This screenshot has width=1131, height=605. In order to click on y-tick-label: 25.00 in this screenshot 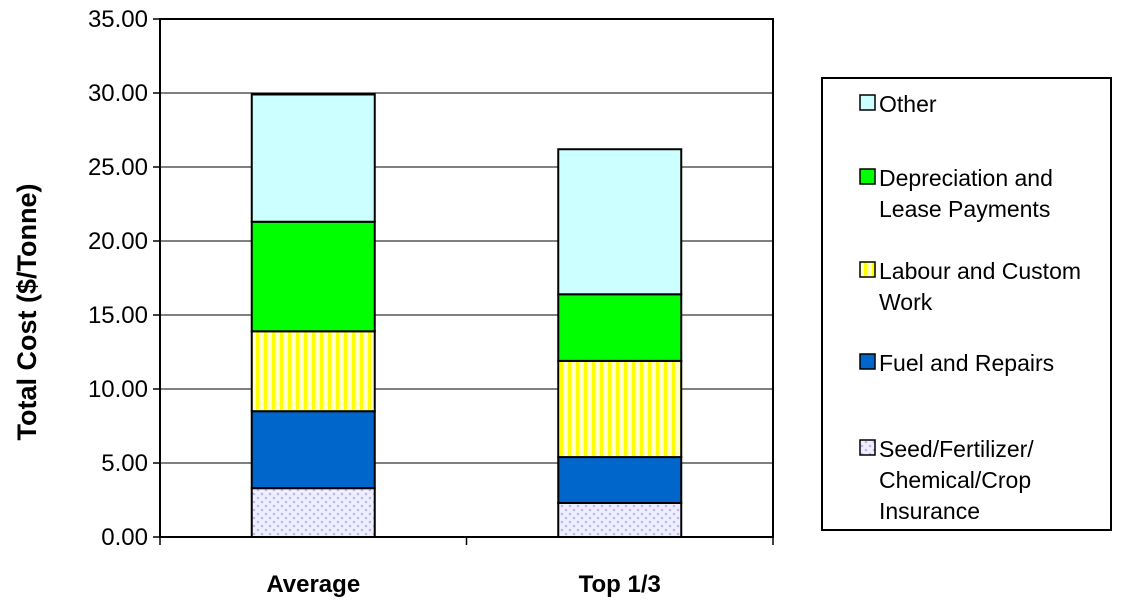, I will do `click(118, 167)`.